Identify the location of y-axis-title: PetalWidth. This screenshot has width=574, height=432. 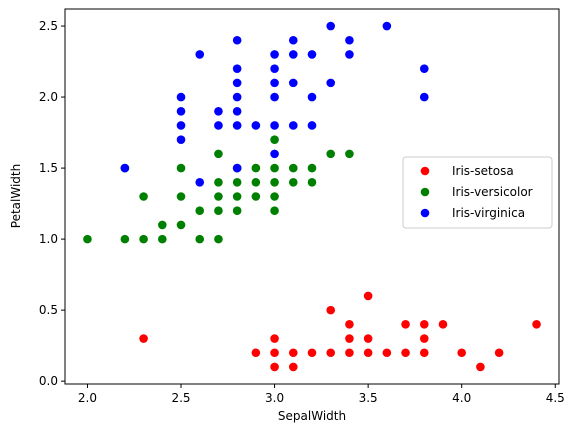
(16, 196).